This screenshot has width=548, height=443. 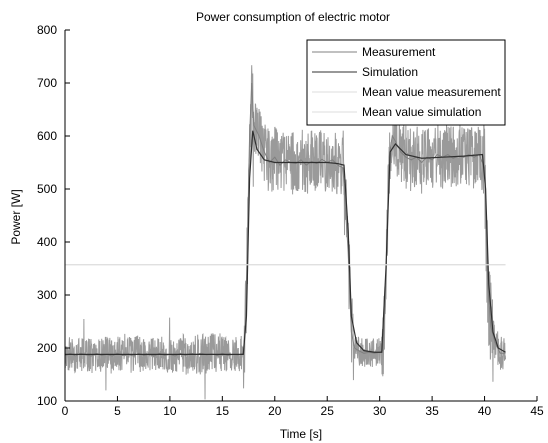 I want to click on x-tick-label: 0, so click(x=65, y=411).